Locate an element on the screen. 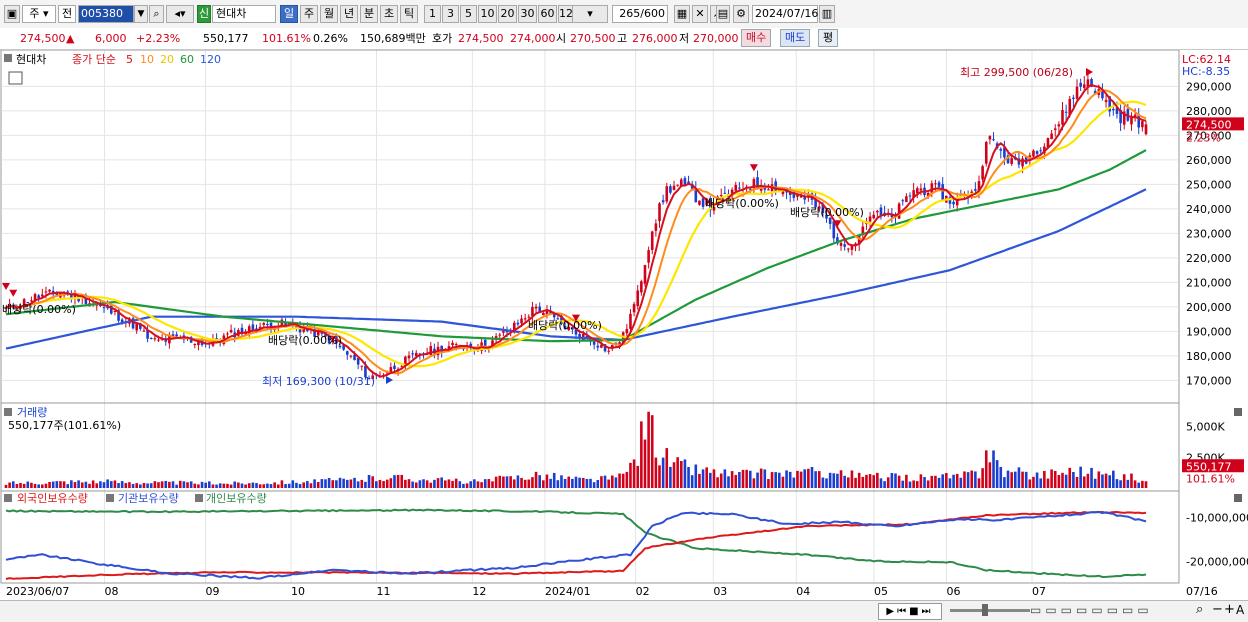  zoom-out-button: − is located at coordinates (1217, 609).